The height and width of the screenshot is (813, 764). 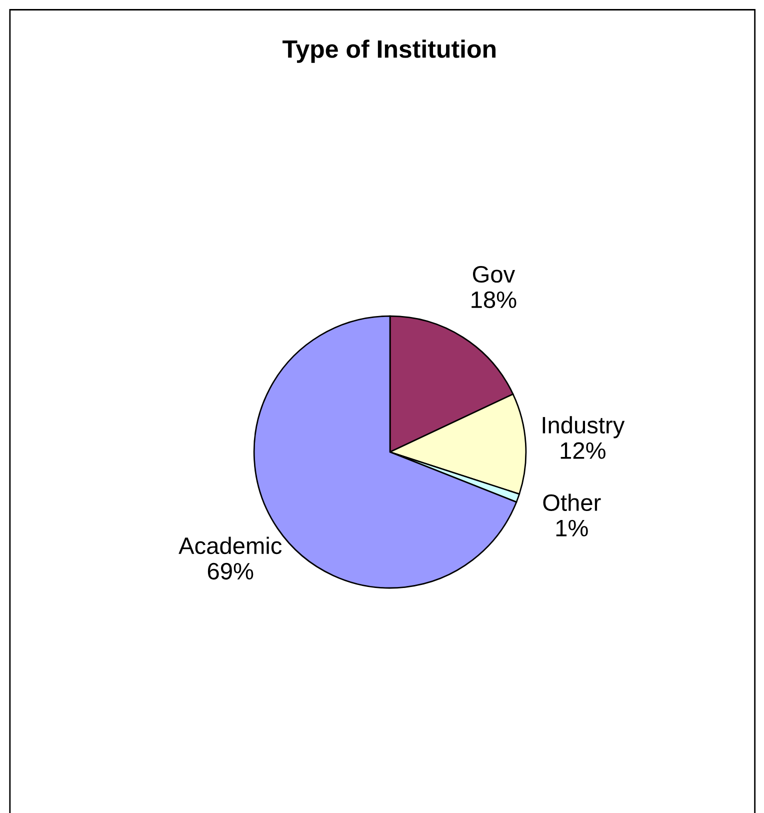 I want to click on chart-title: Type of Institution, so click(x=389, y=51).